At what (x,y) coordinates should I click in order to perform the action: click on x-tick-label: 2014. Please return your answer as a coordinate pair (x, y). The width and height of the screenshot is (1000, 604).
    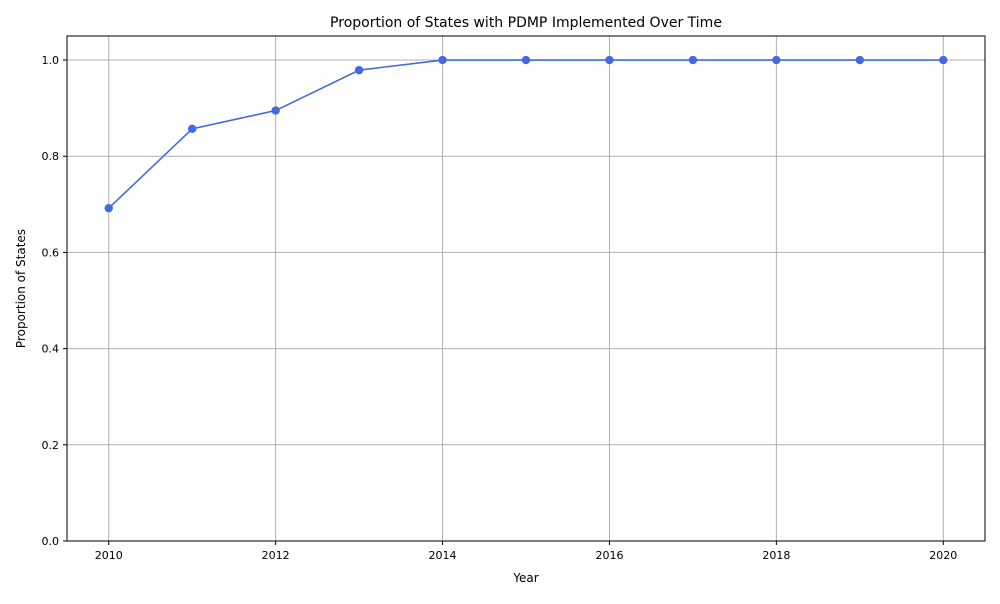
    Looking at the image, I should click on (443, 555).